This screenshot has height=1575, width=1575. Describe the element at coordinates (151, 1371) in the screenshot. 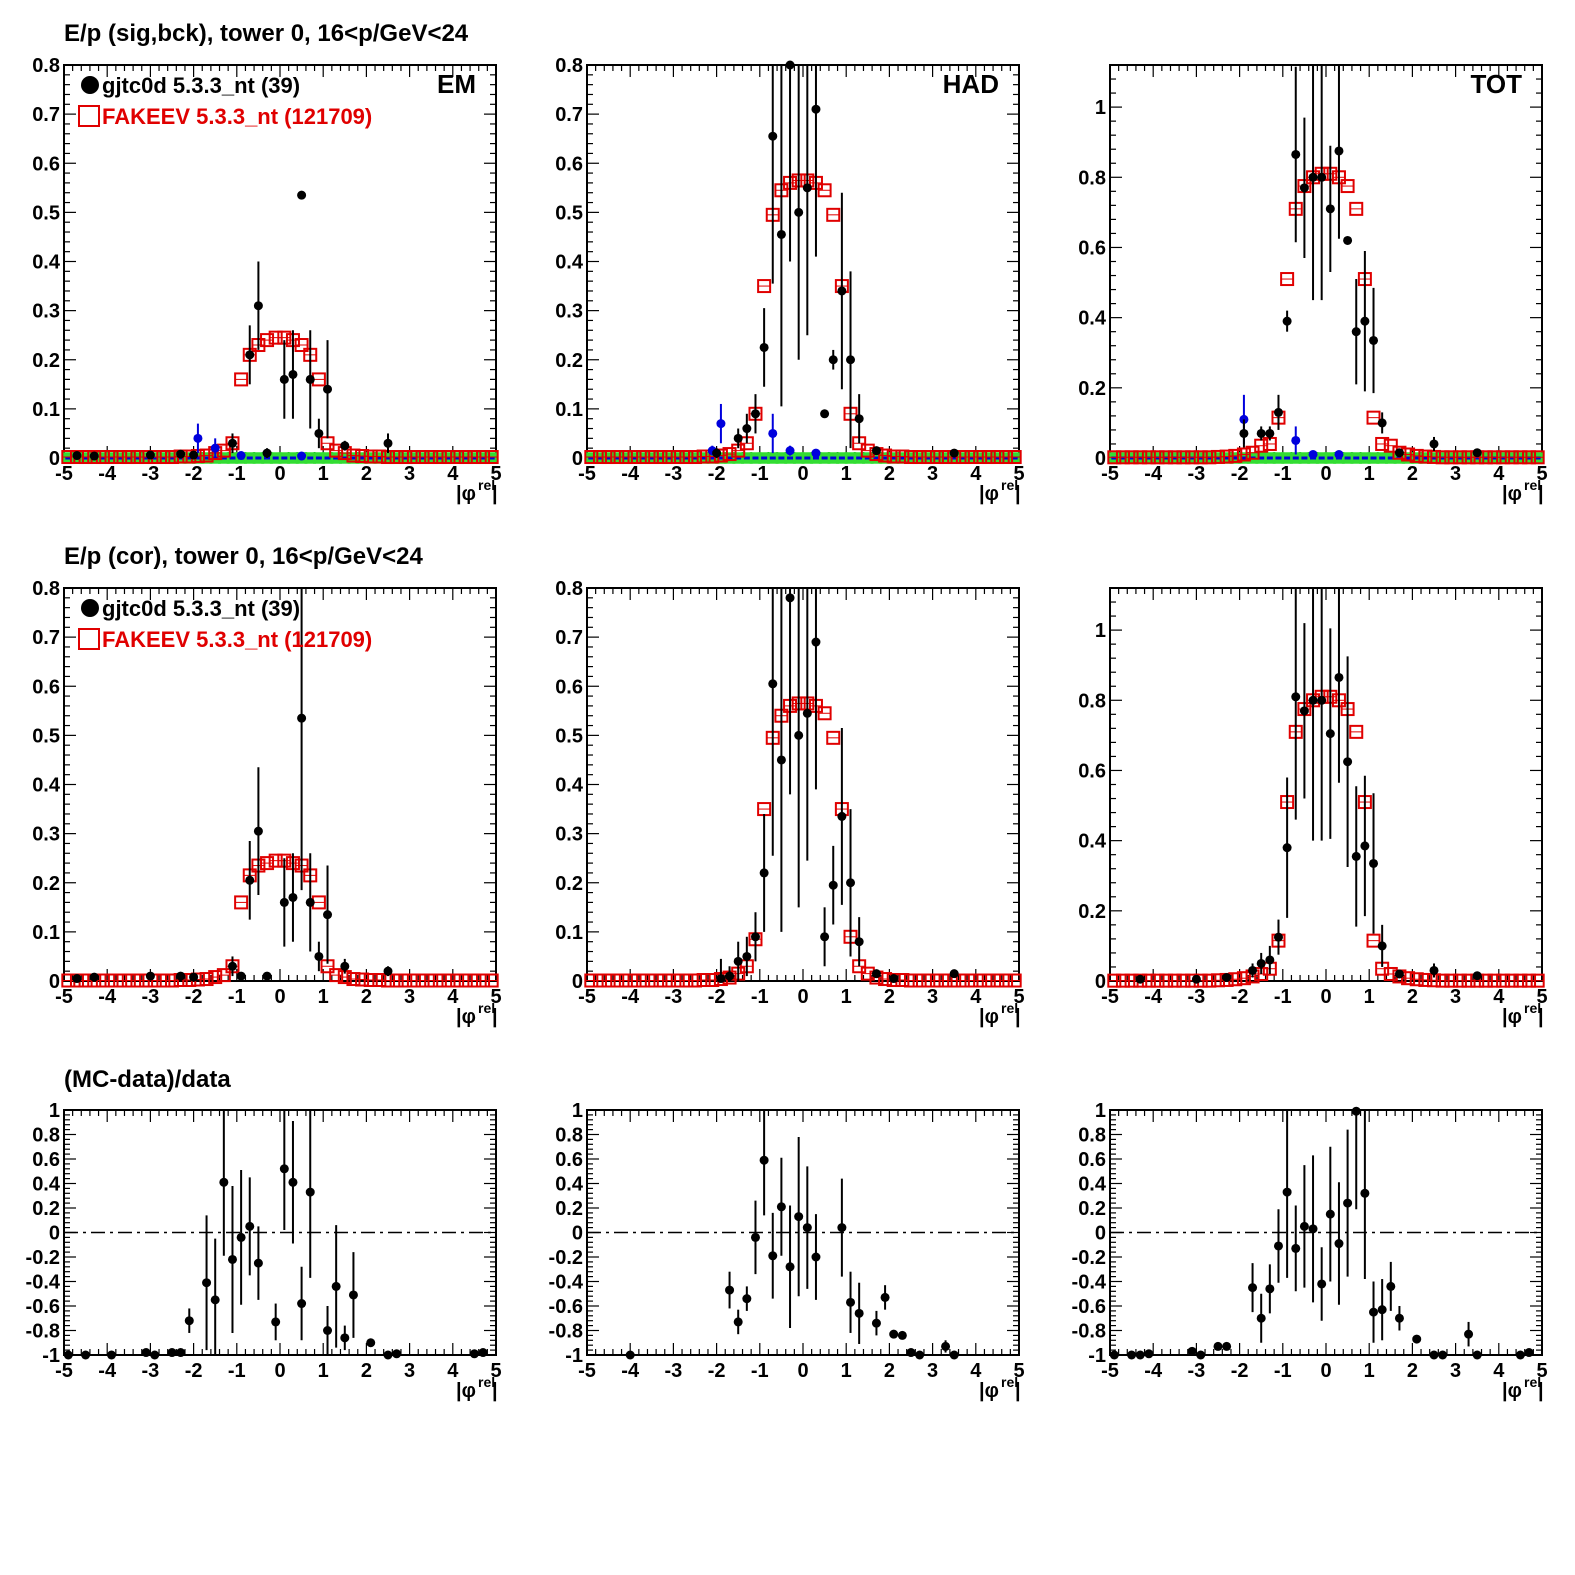

I see `x-tick-label: -3` at that location.